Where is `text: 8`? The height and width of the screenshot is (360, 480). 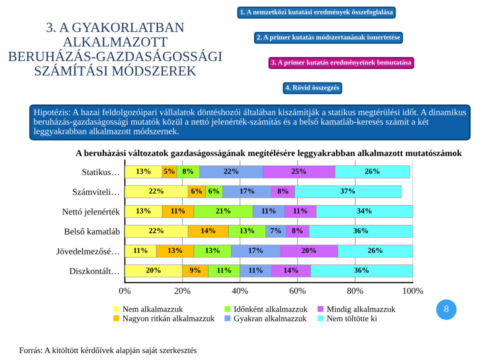 text: 8 is located at coordinates (446, 308).